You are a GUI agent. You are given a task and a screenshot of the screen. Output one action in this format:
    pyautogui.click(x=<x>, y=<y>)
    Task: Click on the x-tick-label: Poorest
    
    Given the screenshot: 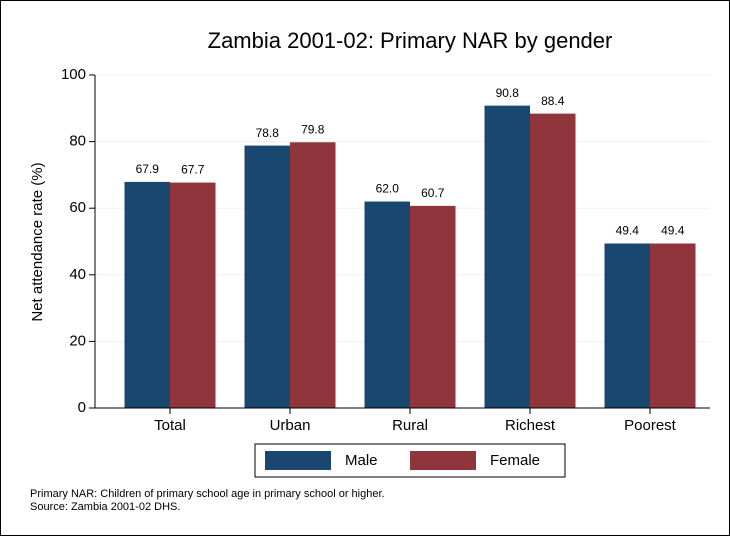 What is the action you would take?
    pyautogui.click(x=650, y=425)
    